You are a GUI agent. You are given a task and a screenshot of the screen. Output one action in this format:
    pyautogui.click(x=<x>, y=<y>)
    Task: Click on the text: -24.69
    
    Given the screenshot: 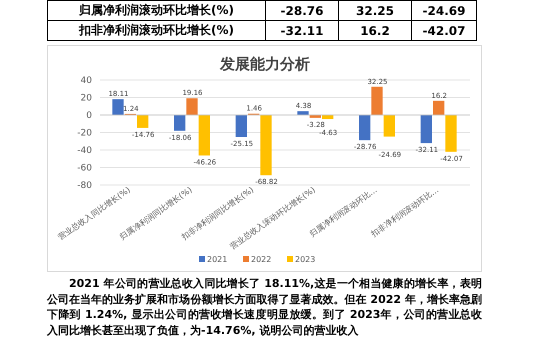 What is the action you would take?
    pyautogui.click(x=444, y=10)
    